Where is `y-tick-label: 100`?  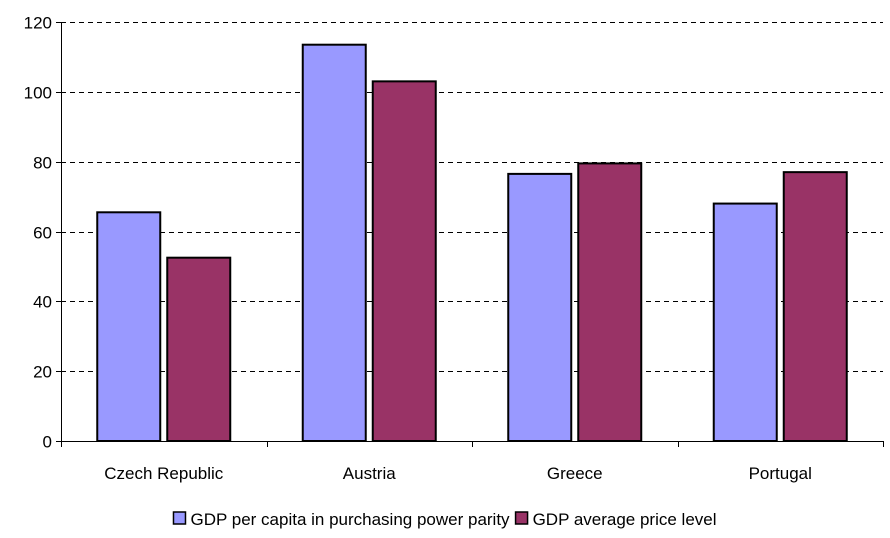
y-tick-label: 100 is located at coordinates (38, 93).